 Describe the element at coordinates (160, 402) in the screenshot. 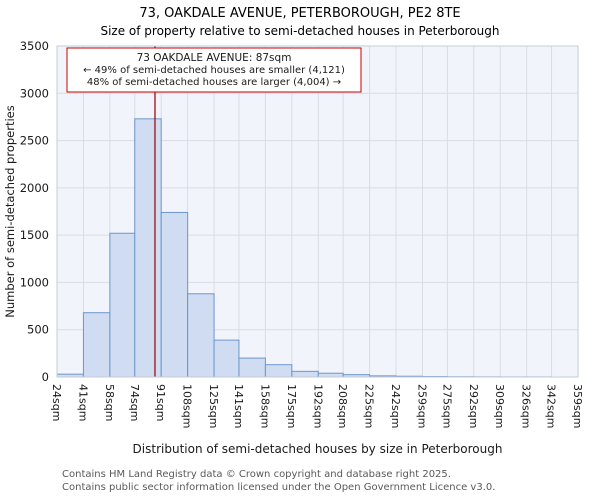

I see `x-tick-label: 91sqm` at that location.